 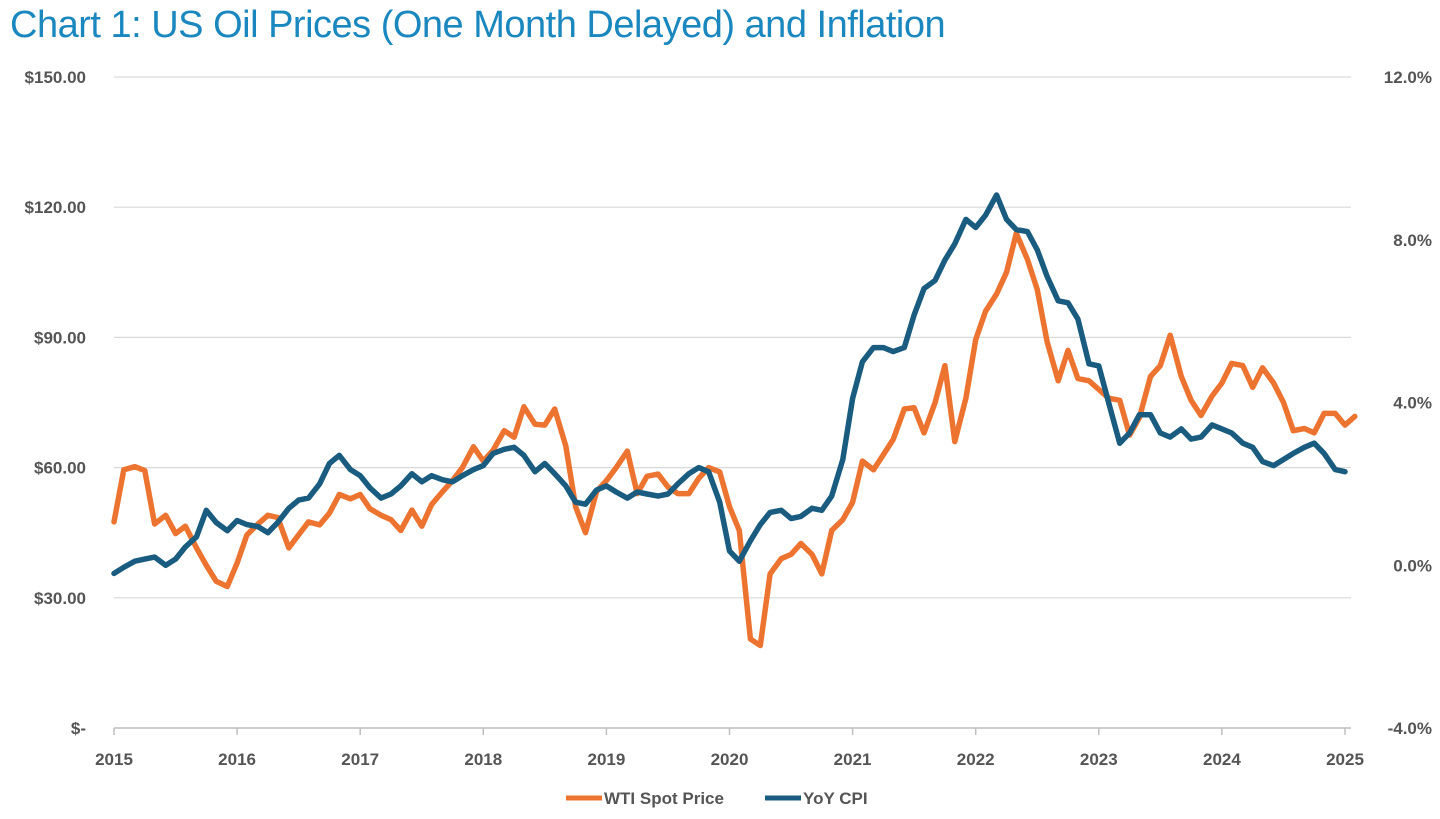 What do you see at coordinates (55, 77) in the screenshot?
I see `y-left-tick-label: $150.00` at bounding box center [55, 77].